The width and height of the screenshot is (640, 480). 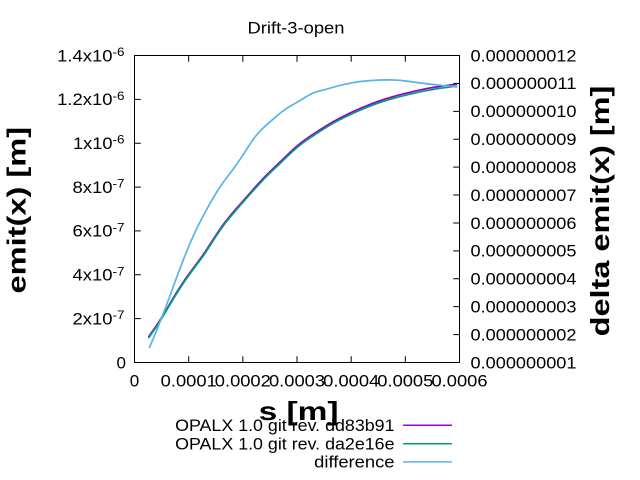 I want to click on svg-text: OPALX 1.0 git rev. dd83b91, so click(x=284, y=425).